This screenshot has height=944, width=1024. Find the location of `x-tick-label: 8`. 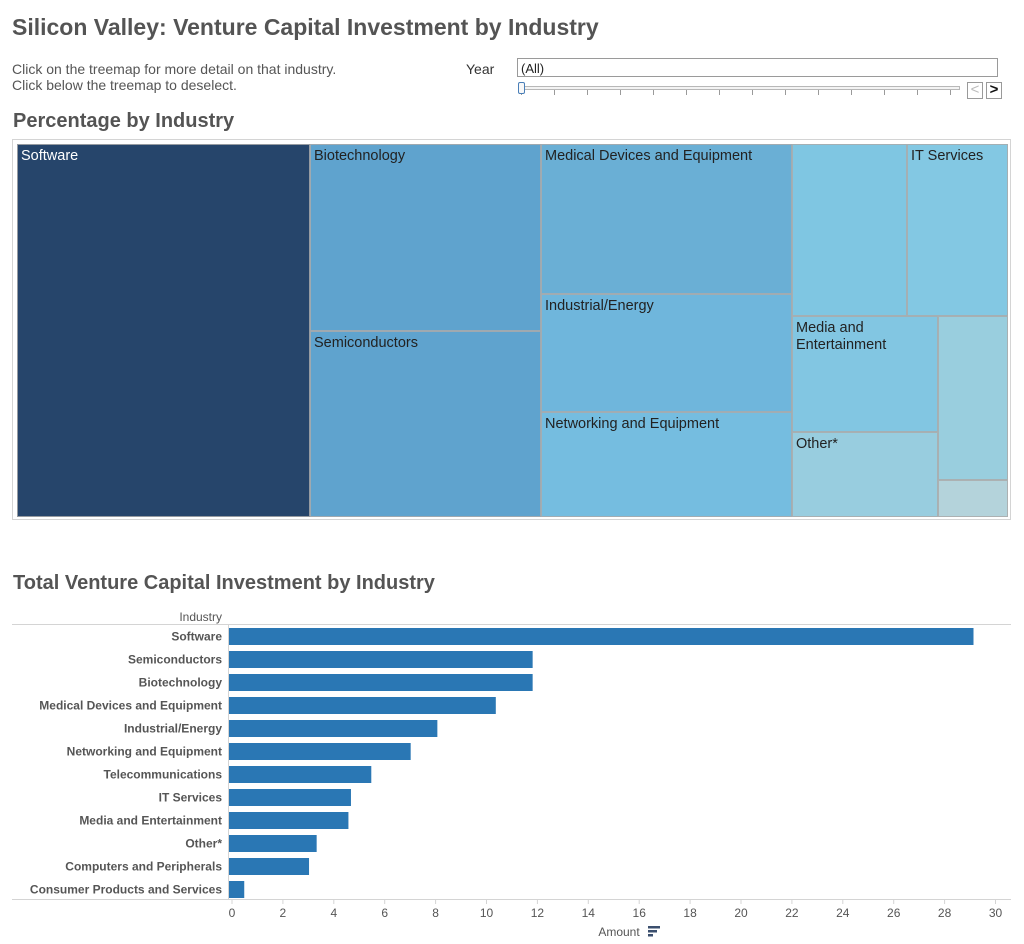

x-tick-label: 8 is located at coordinates (435, 913).